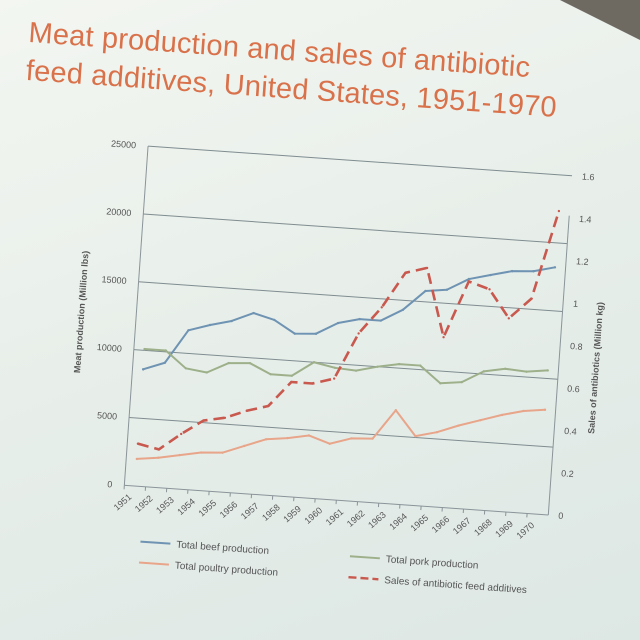 The image size is (640, 640). I want to click on x-tick-label: 1962, so click(356, 518).